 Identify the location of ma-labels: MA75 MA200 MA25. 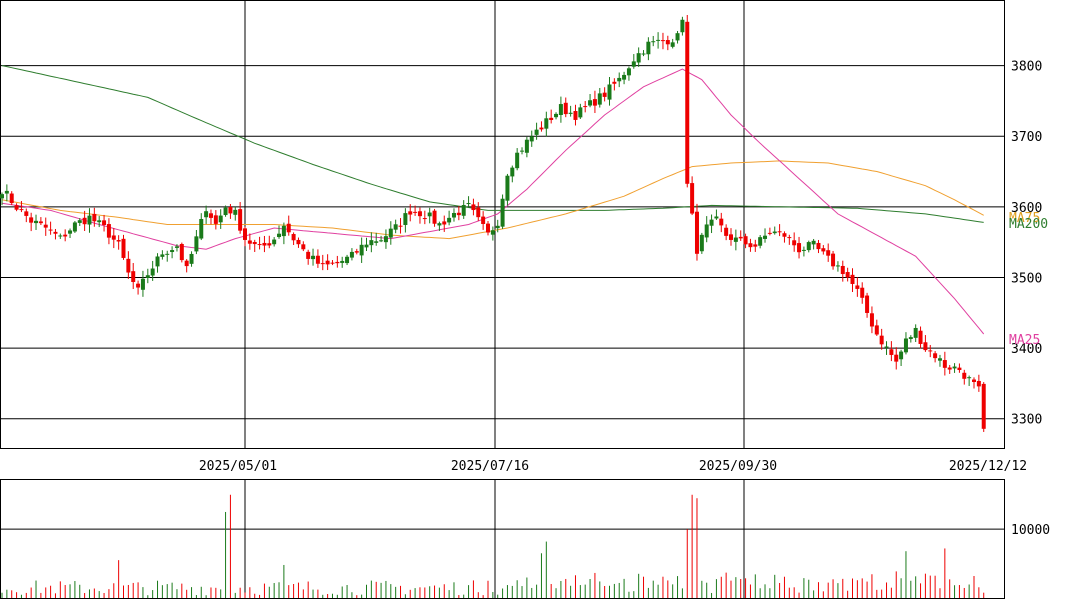
(1028, 279).